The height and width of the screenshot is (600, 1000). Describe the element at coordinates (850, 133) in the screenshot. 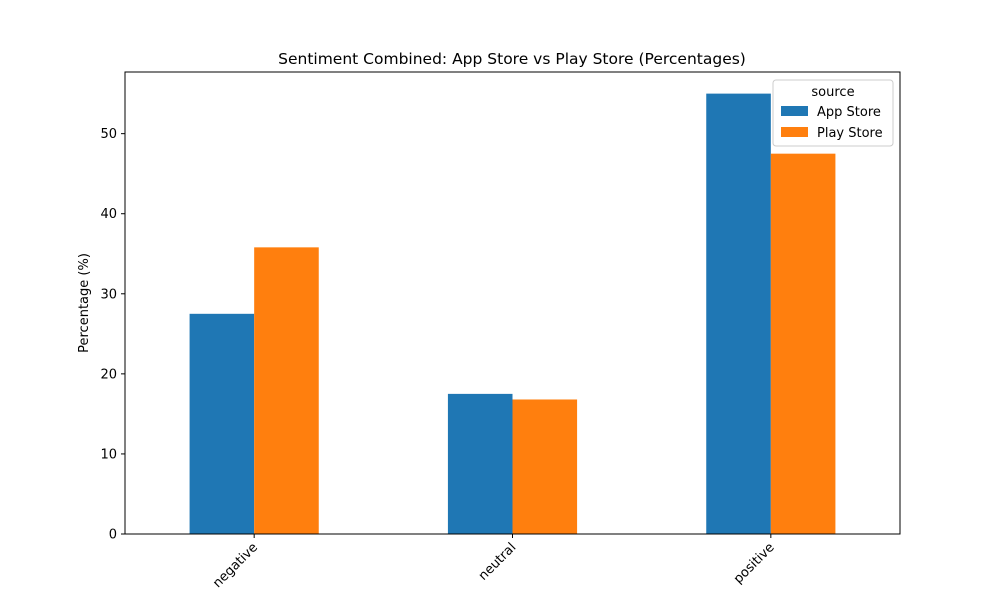

I see `legend-label-play-store: Play Store` at that location.